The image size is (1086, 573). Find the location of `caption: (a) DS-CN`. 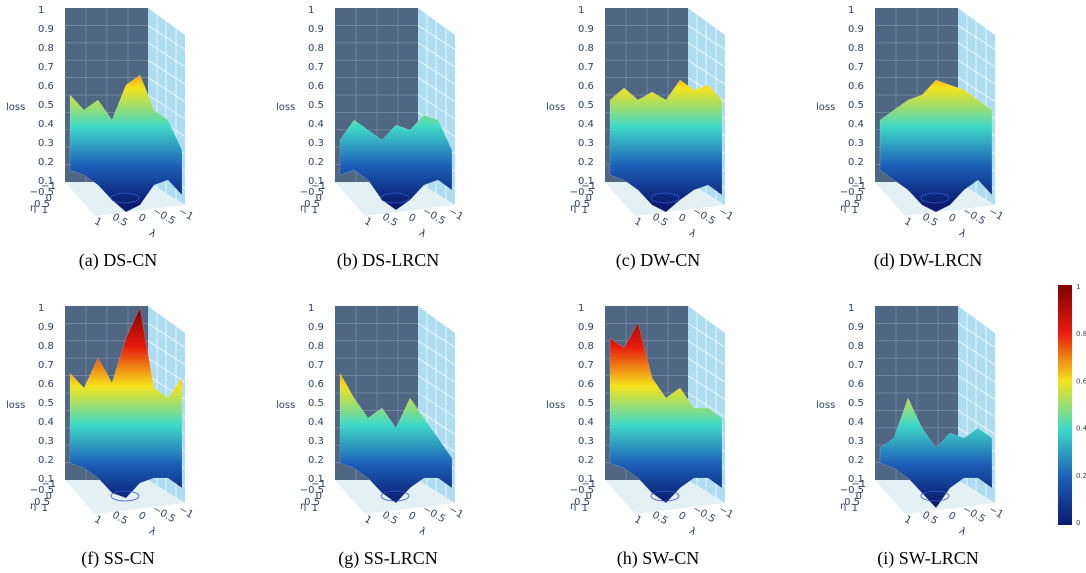

caption: (a) DS-CN is located at coordinates (118, 260).